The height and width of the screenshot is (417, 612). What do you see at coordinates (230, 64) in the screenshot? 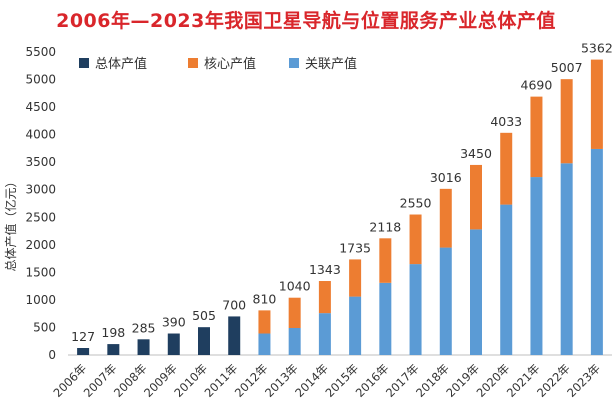
I see `legend-label-1: 核心产值` at bounding box center [230, 64].